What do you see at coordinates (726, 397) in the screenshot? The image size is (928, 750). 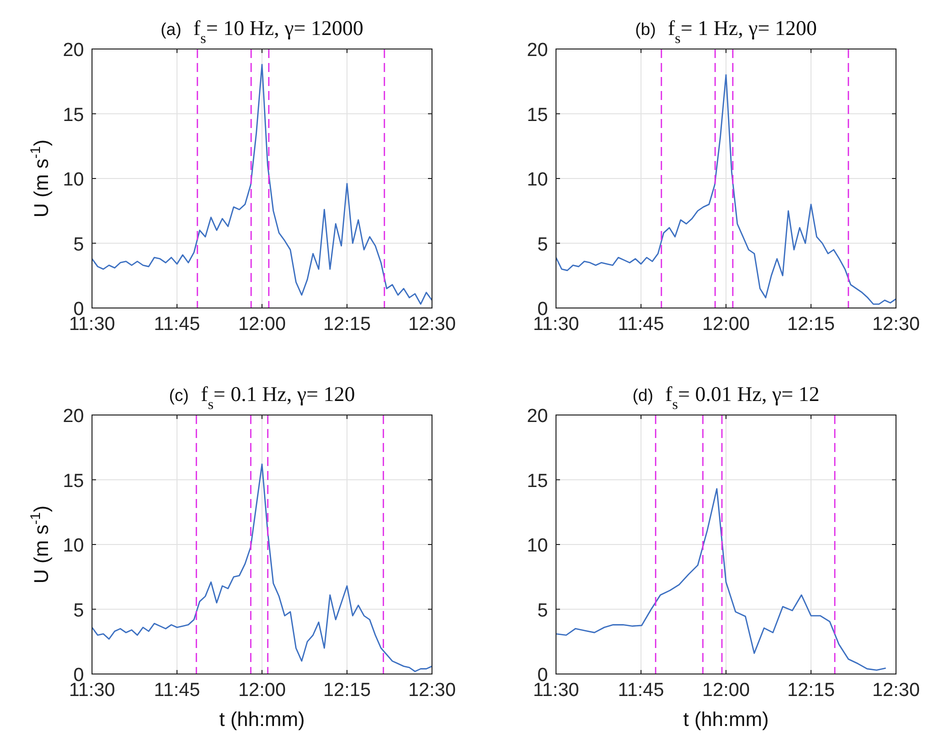 I see `chart-title: (d) f$_{s}$= 0.01 Hz, γ= 12` at bounding box center [726, 397].